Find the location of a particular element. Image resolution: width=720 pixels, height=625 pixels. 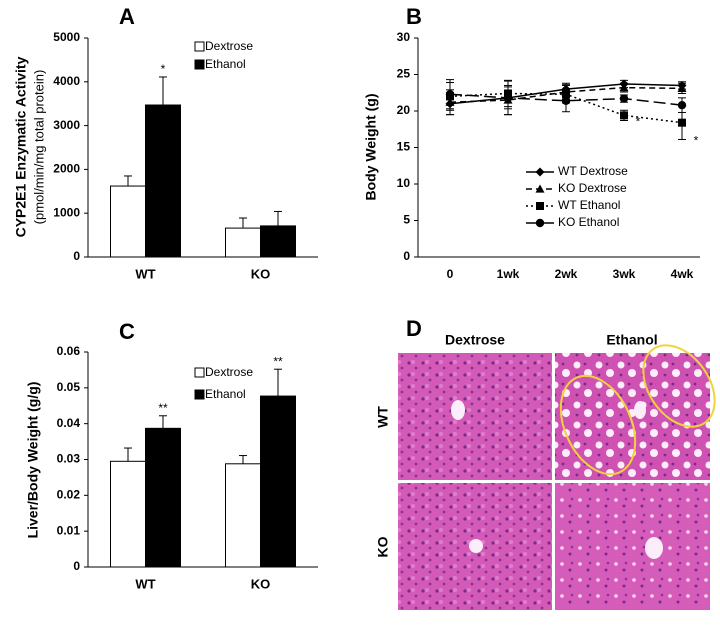

column-label: Ethanol is located at coordinates (631, 340).